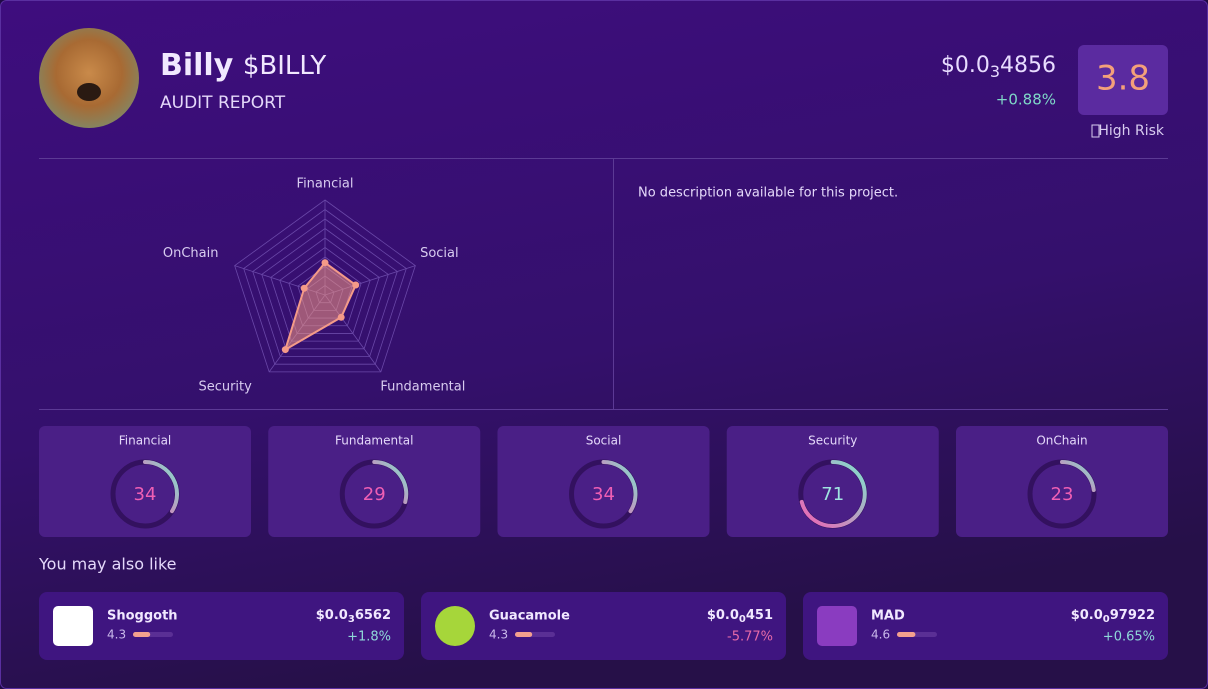 This screenshot has width=1208, height=689. What do you see at coordinates (89, 78) in the screenshot?
I see `avatar` at bounding box center [89, 78].